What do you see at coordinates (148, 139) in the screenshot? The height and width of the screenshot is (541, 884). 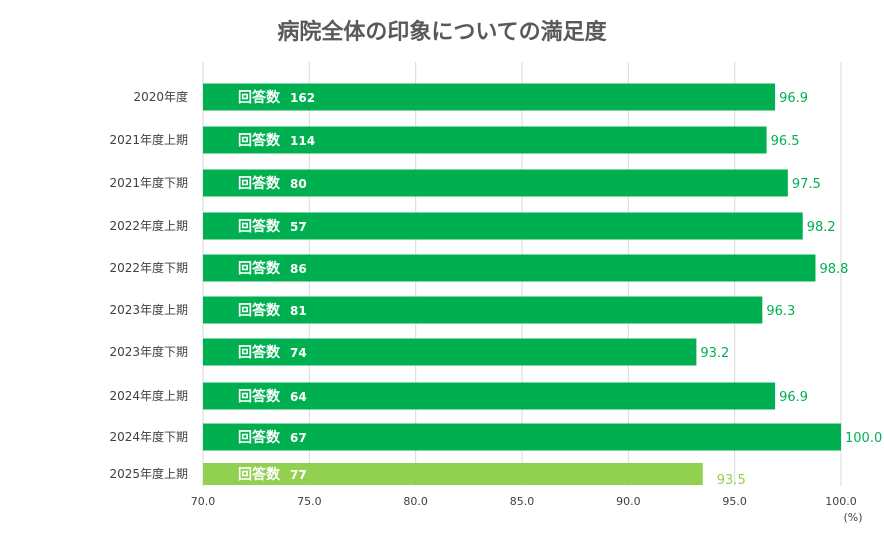 I see `category-label: 2021年度上期` at bounding box center [148, 139].